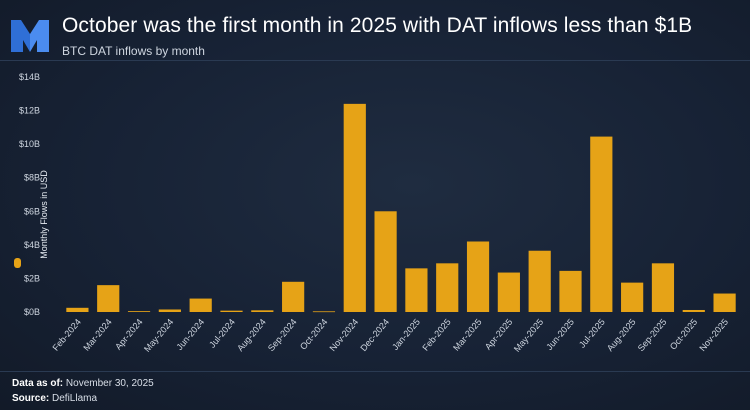  Describe the element at coordinates (282, 335) in the screenshot. I see `x-tick-label: Sep-2024` at that location.